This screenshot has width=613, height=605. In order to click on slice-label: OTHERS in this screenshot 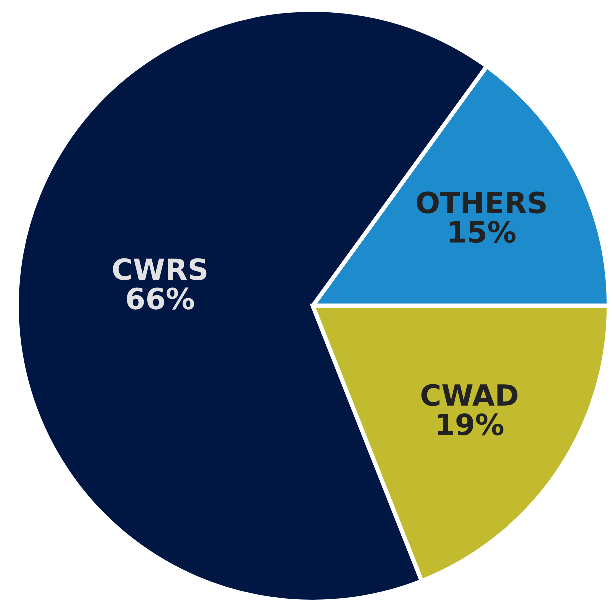, I will do `click(481, 203)`.